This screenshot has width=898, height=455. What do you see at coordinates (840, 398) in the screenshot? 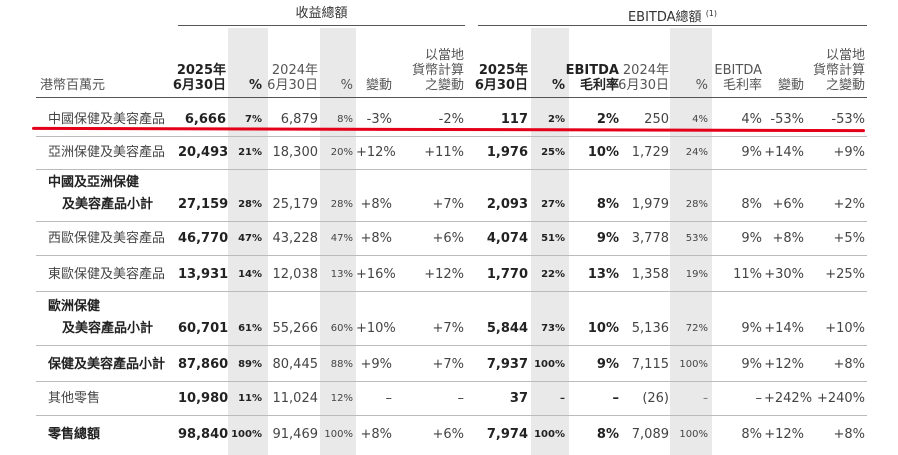
I see `table-cell: +240%` at bounding box center [840, 398].